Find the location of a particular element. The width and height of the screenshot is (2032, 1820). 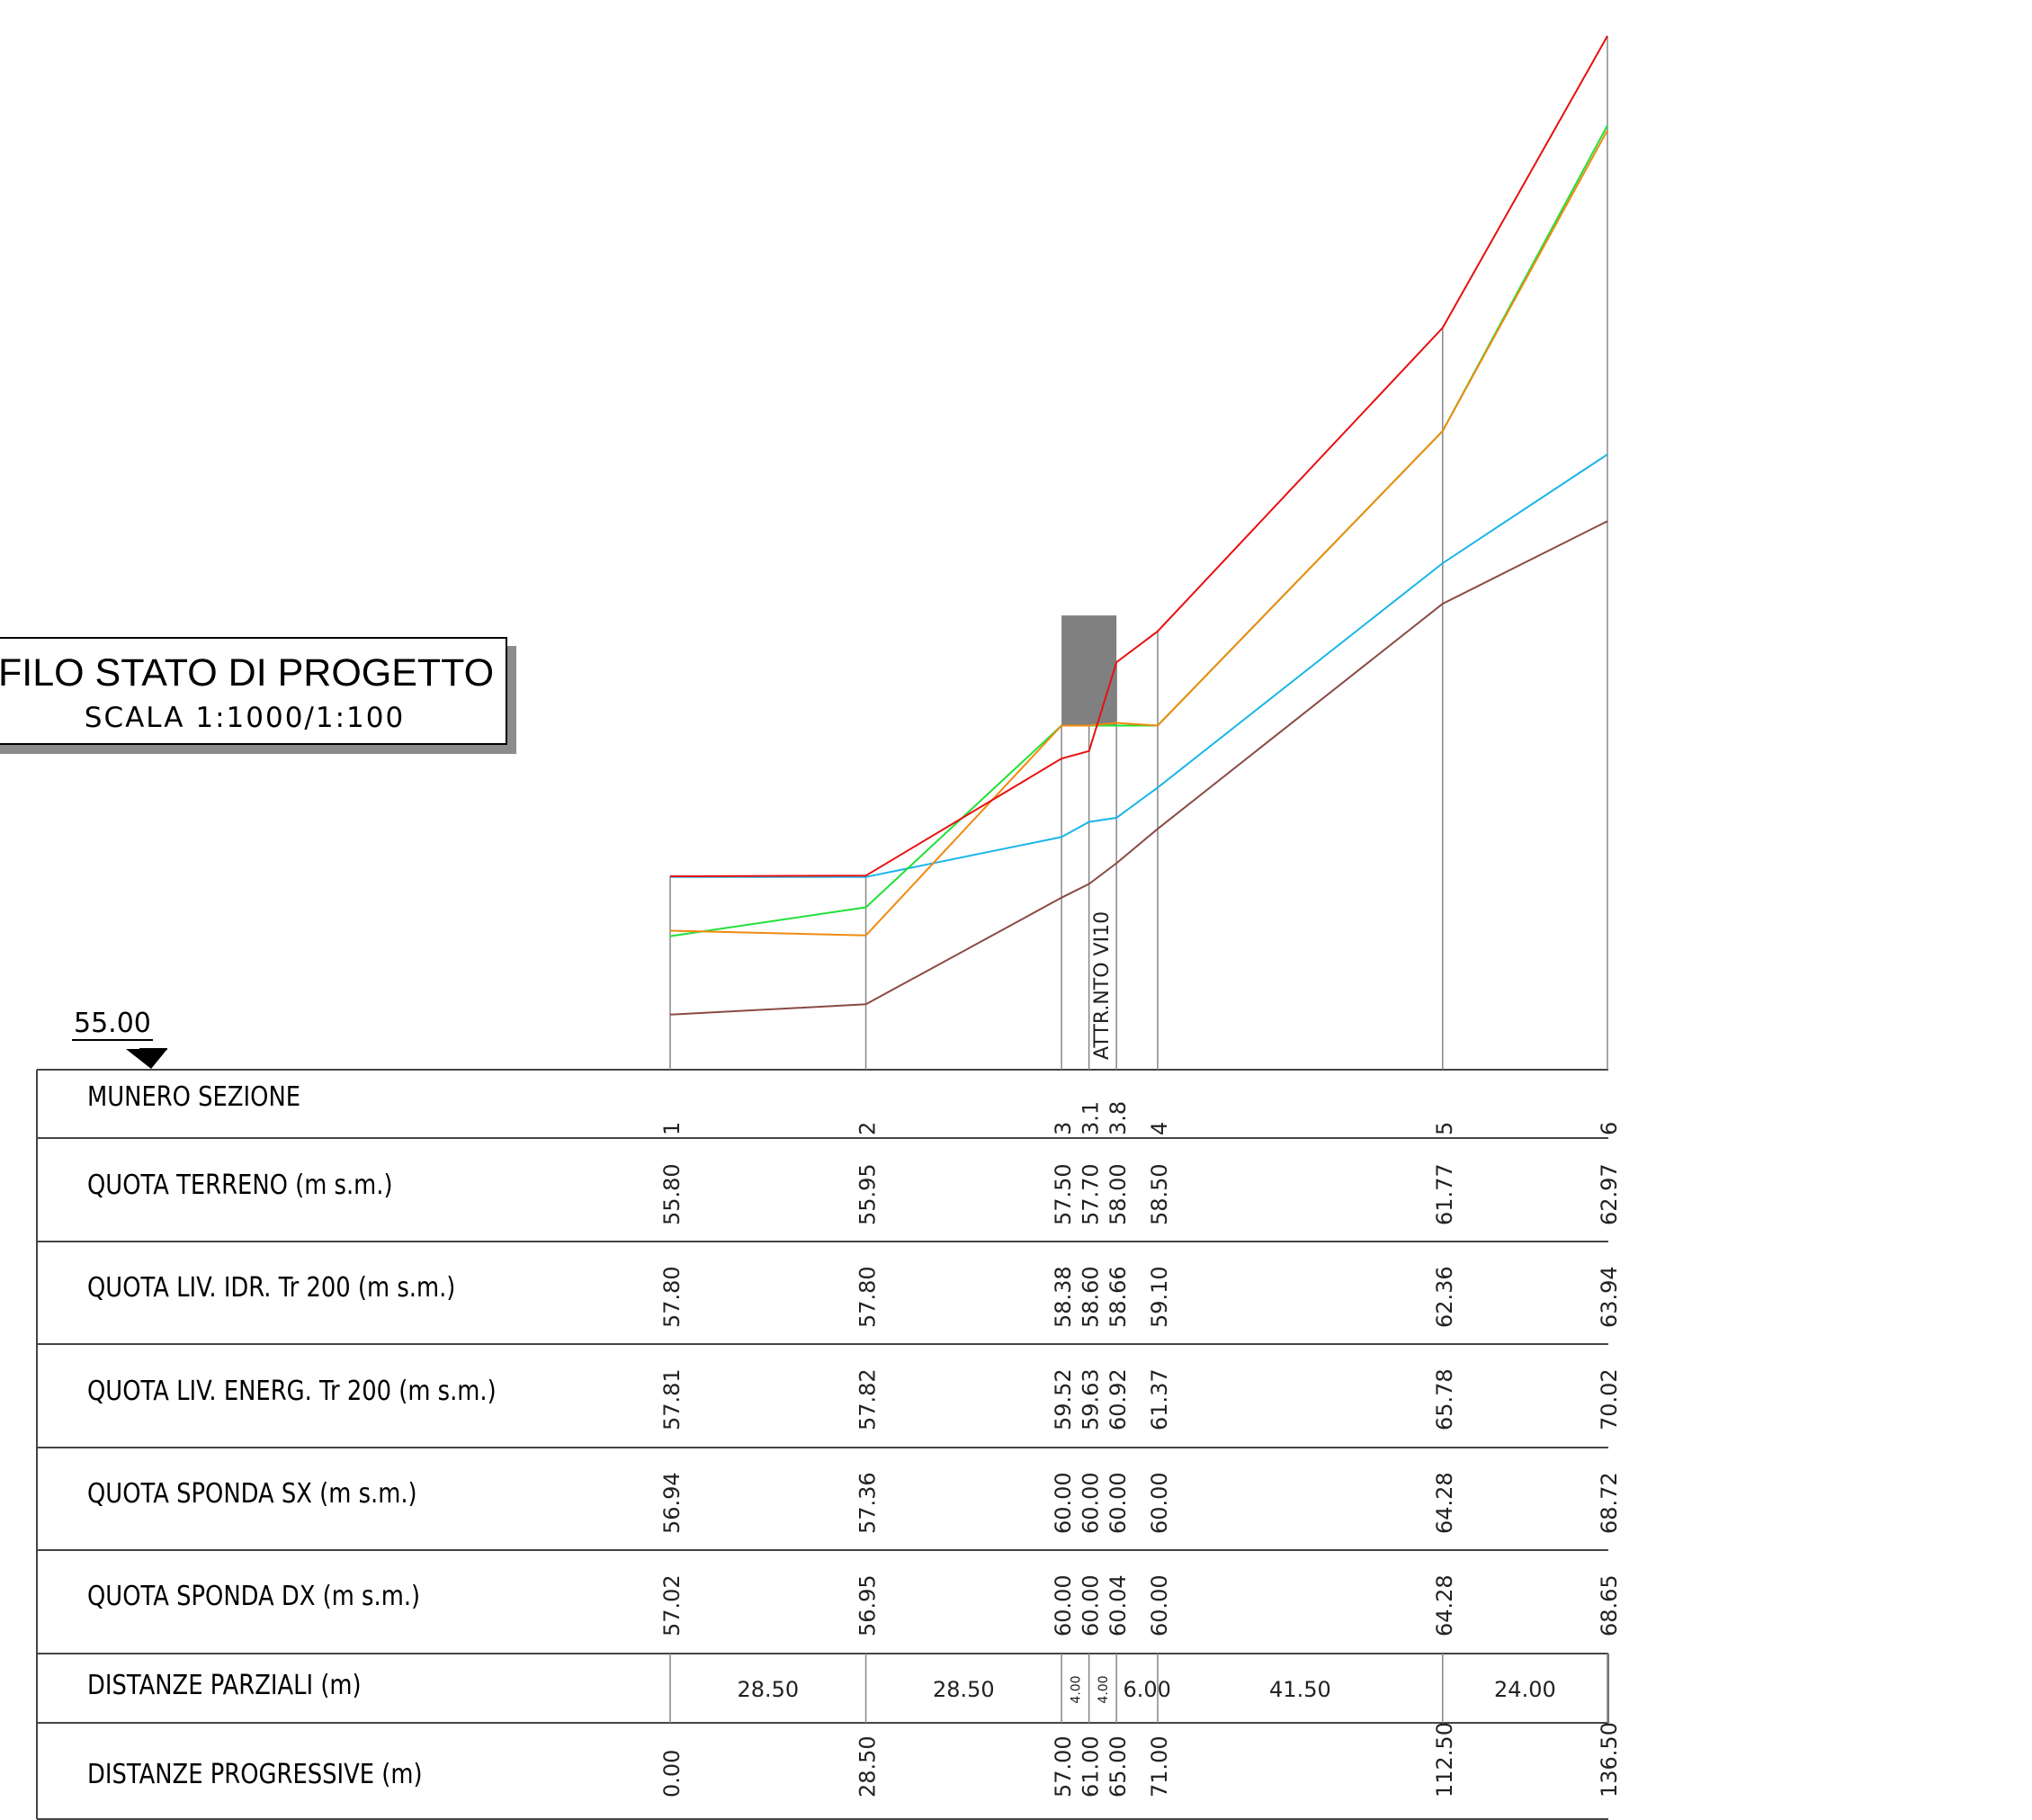

row-label-sezione: MUNERO SEZIONE is located at coordinates (194, 1097).